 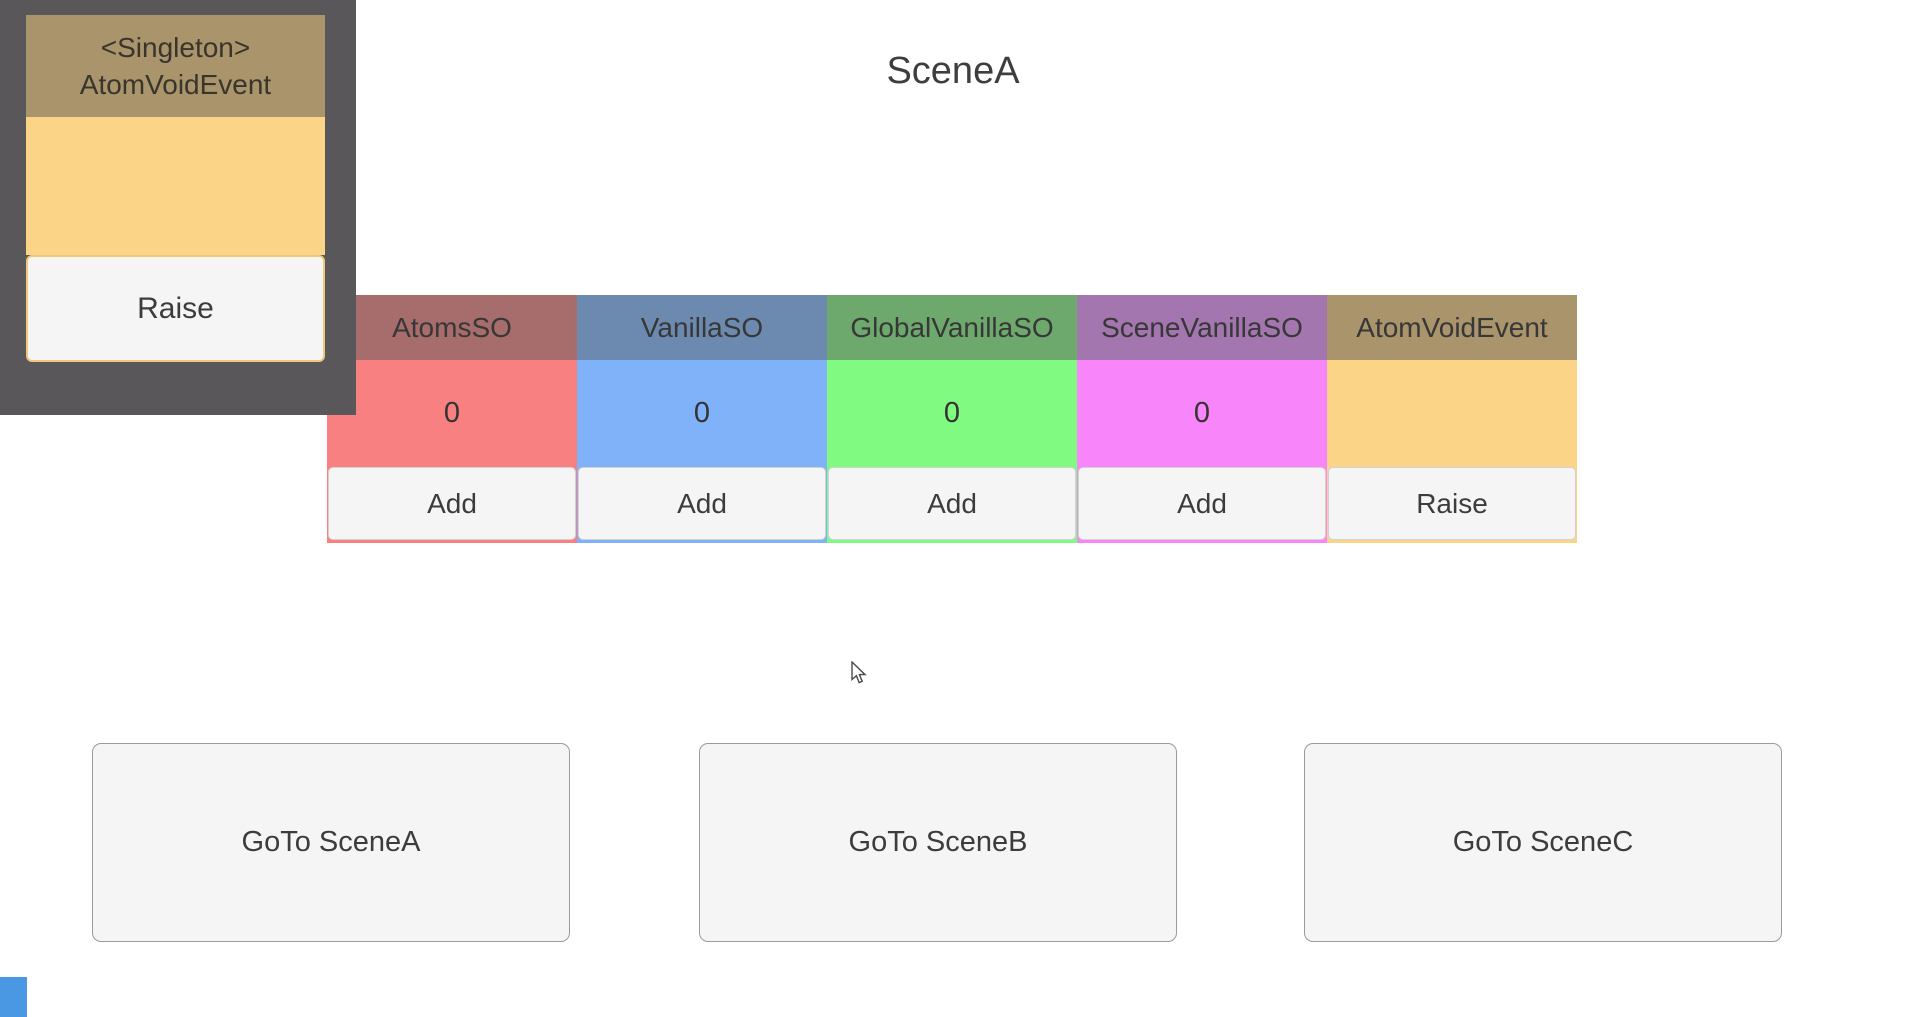 What do you see at coordinates (175, 66) in the screenshot?
I see `singleton-card-header: <Singleton> AtomVoidEvent` at bounding box center [175, 66].